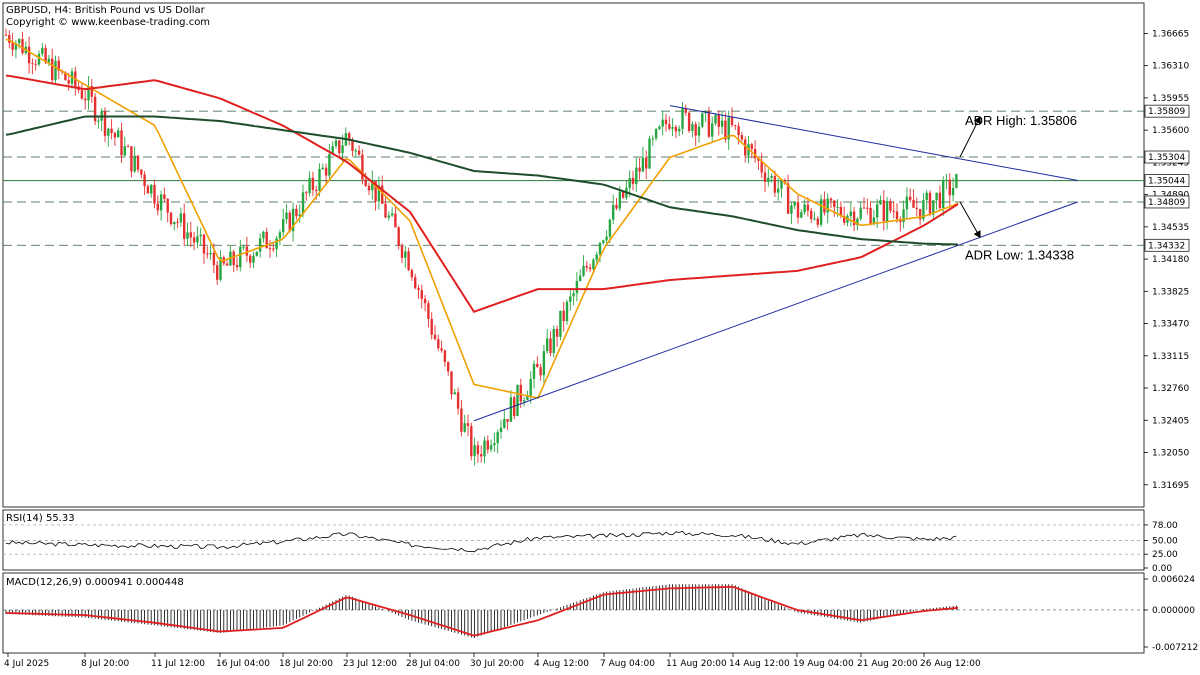 The image size is (1200, 675). I want to click on price-tick-label: 1.32050, so click(1170, 454).